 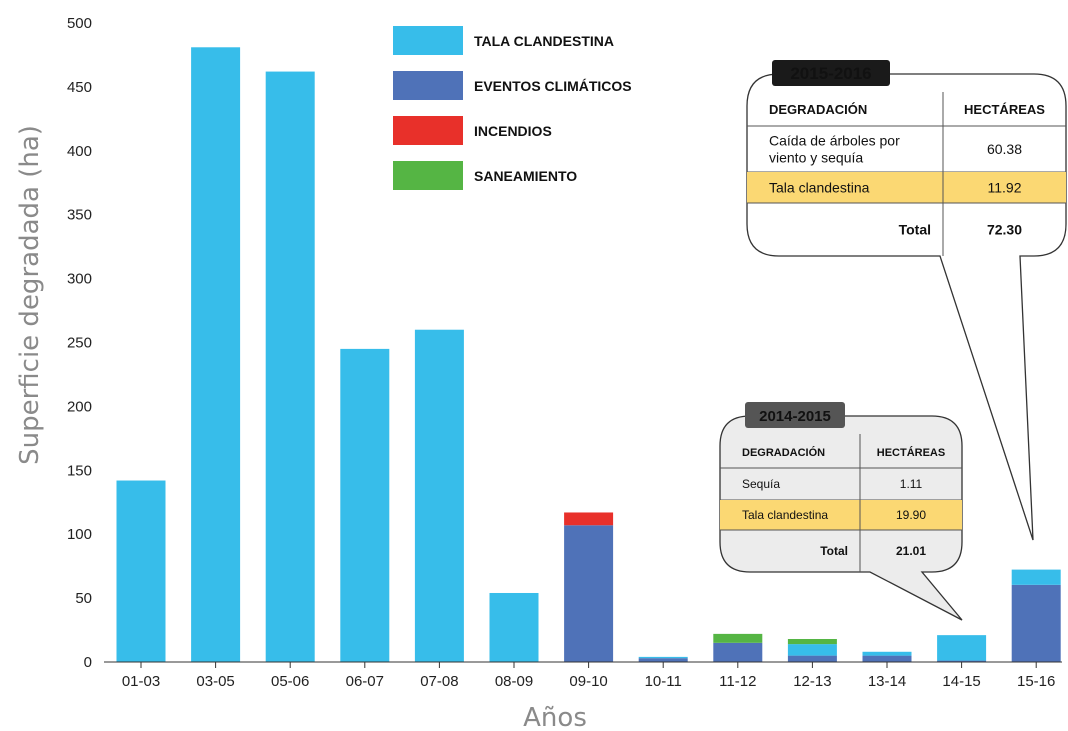 I want to click on y-tick-label: 50, so click(x=83, y=598).